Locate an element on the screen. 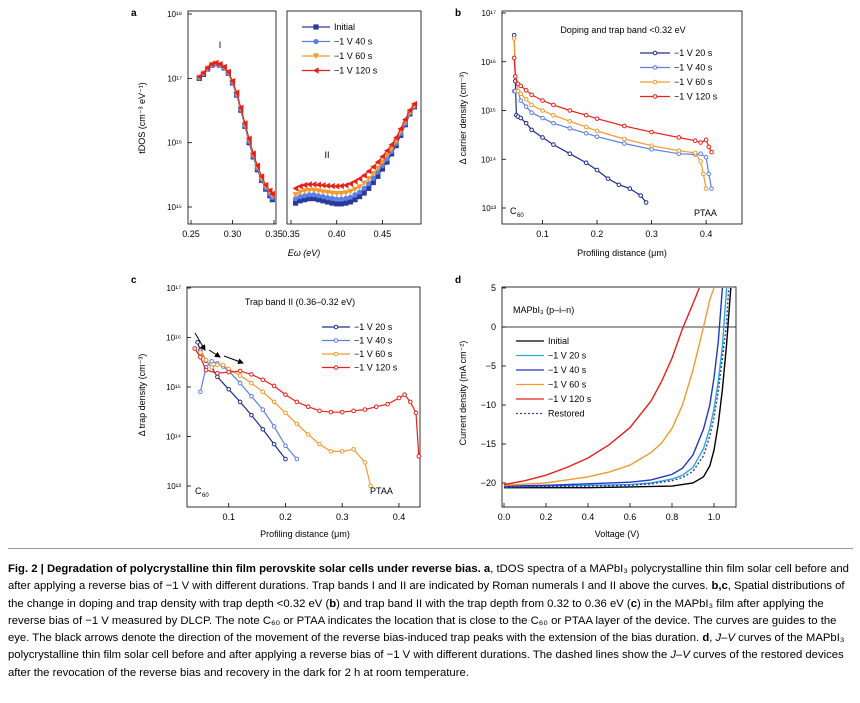 The image size is (860, 703). chart-title: Doping and trap band <0.32 eV is located at coordinates (622, 30).